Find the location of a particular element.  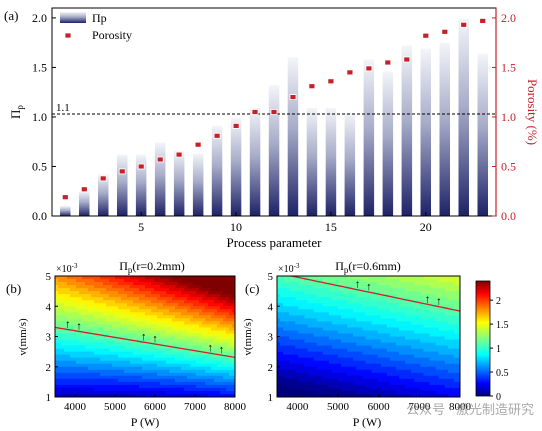

x-tick-label-5: 5 is located at coordinates (141, 227).